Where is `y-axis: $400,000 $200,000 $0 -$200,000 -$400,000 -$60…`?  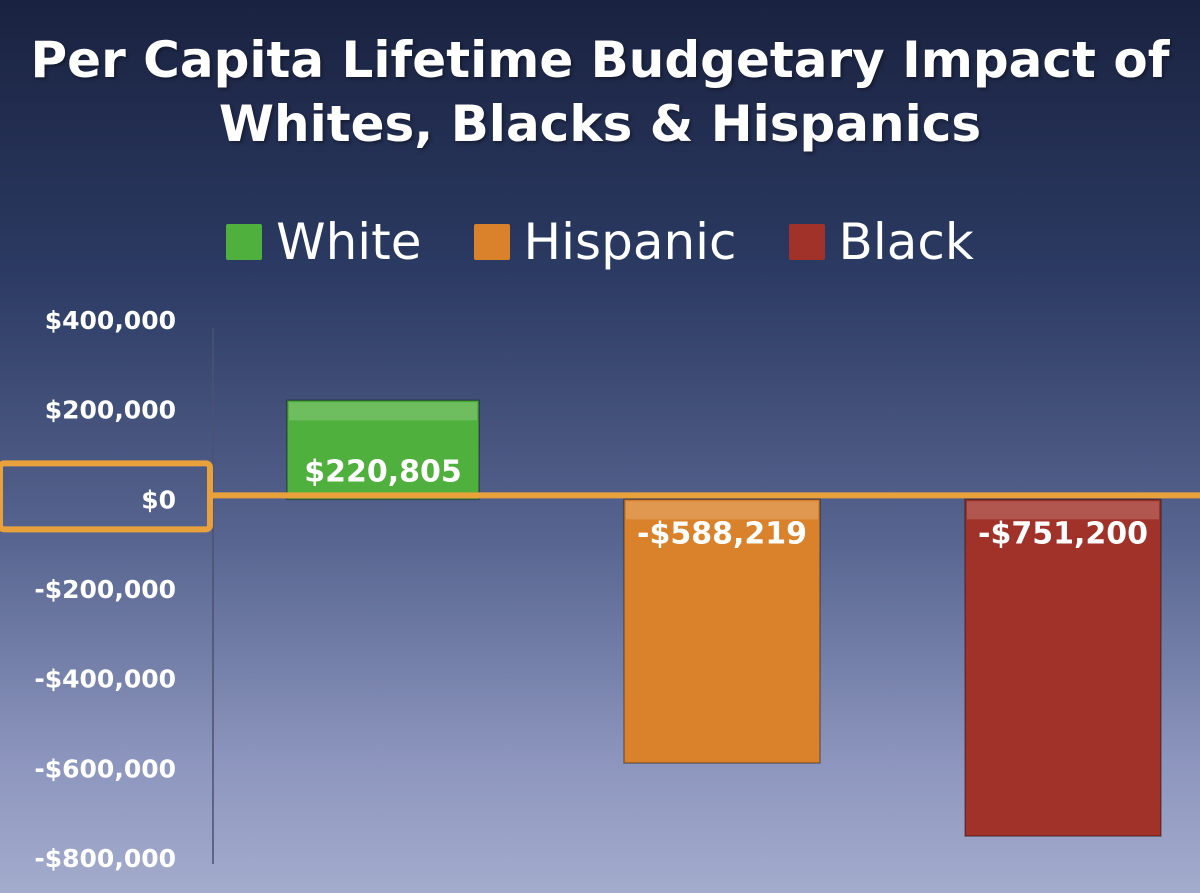 y-axis: $400,000 $200,000 $0 -$200,000 -$400,000 -$60… is located at coordinates (124, 589).